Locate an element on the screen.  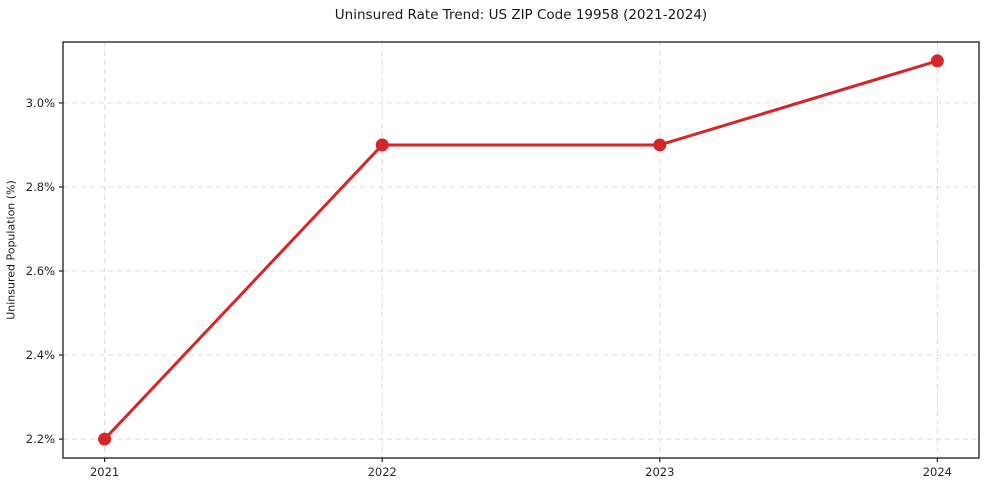
y-tick-label: 3.0% is located at coordinates (40, 103).